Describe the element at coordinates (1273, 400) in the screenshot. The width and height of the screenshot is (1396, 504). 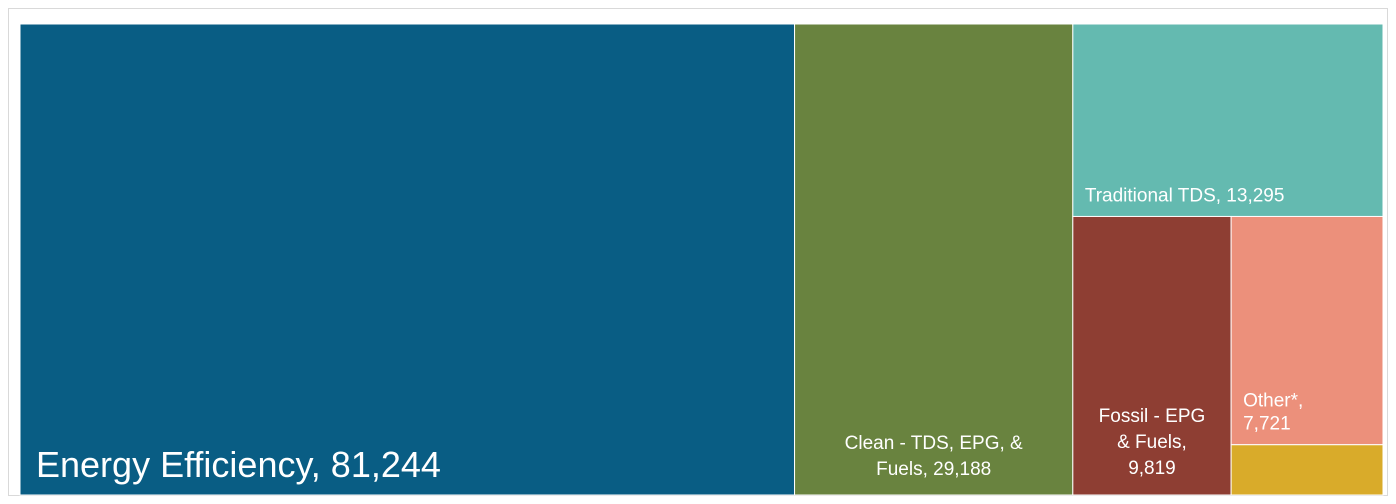
I see `treemap-label-line: Other*,` at that location.